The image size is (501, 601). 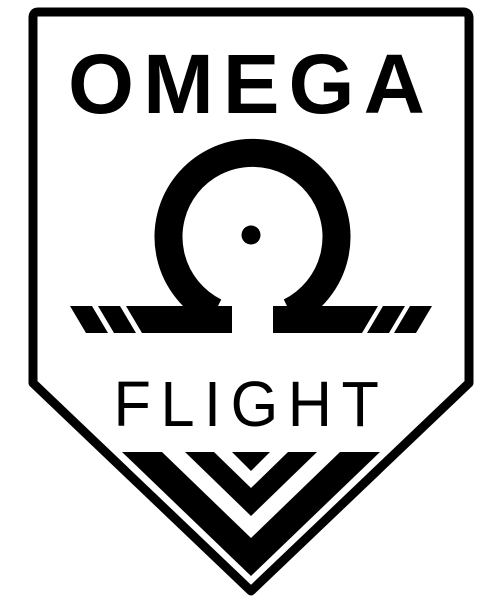 I want to click on badge-subtitle: FLIGHT, so click(x=251, y=404).